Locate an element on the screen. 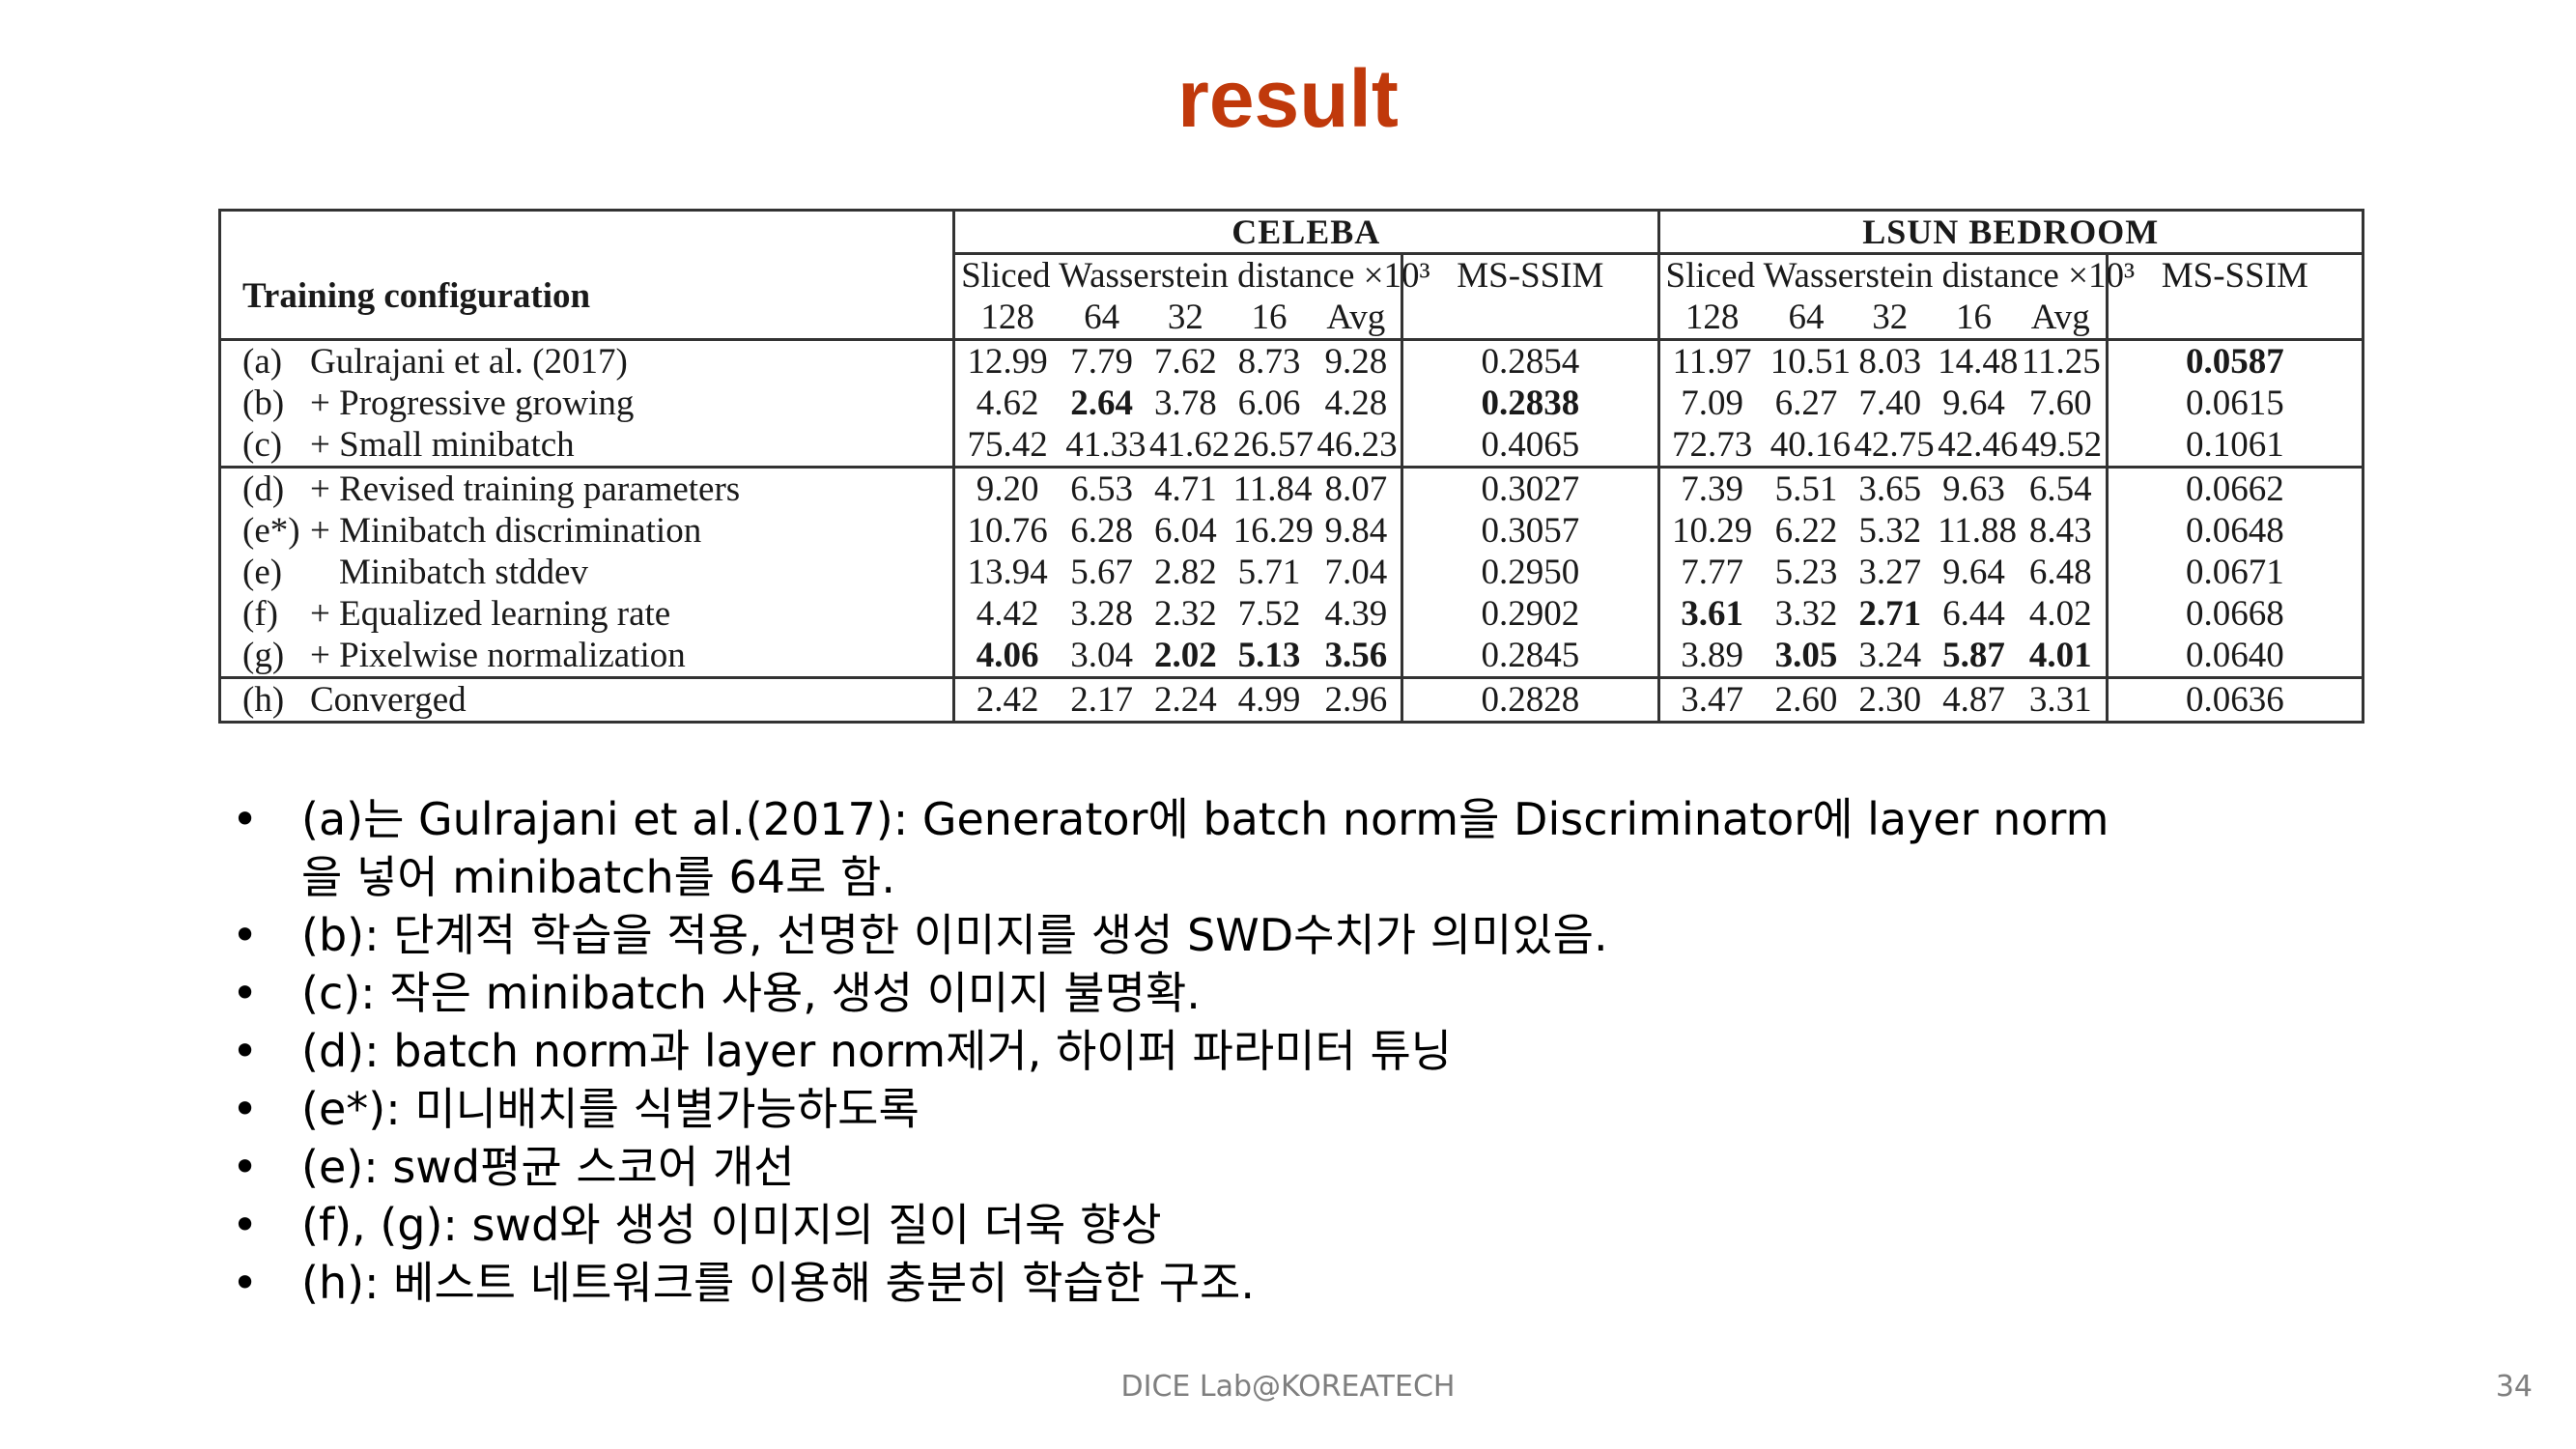 The width and height of the screenshot is (2576, 1449). celeba-swd-cell: 4.39 is located at coordinates (1356, 614).